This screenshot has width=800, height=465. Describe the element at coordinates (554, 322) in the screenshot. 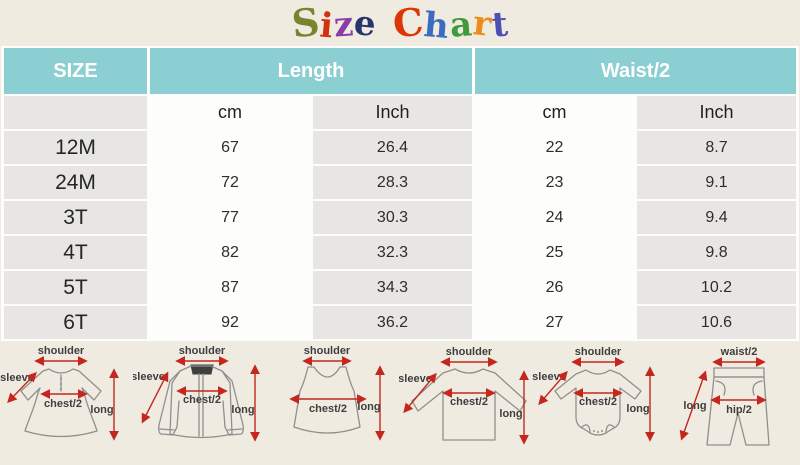

I see `cell-waist-cm: 27` at that location.